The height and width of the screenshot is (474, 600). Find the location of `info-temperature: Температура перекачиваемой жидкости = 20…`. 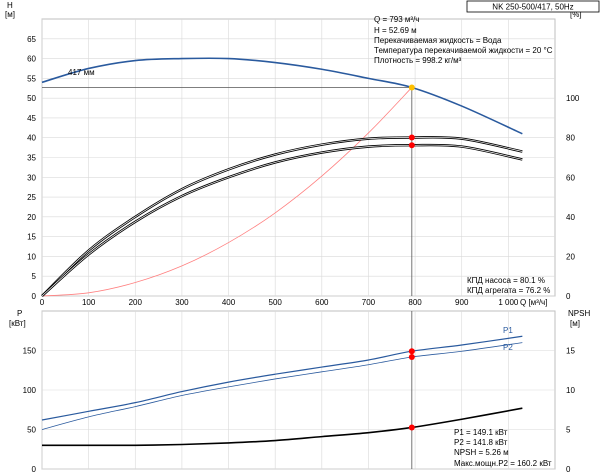

info-temperature: Температура перекачиваемой жидкости = 20… is located at coordinates (463, 50).